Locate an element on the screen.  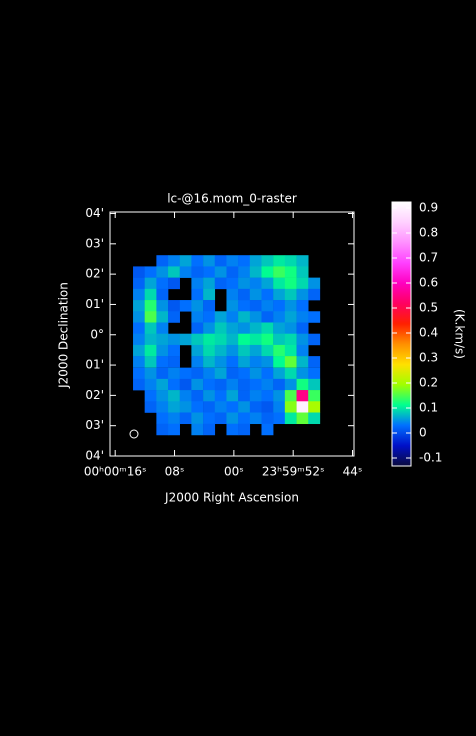
x-tick-label: 00ʰ00ᵐ16ˢ is located at coordinates (115, 472).